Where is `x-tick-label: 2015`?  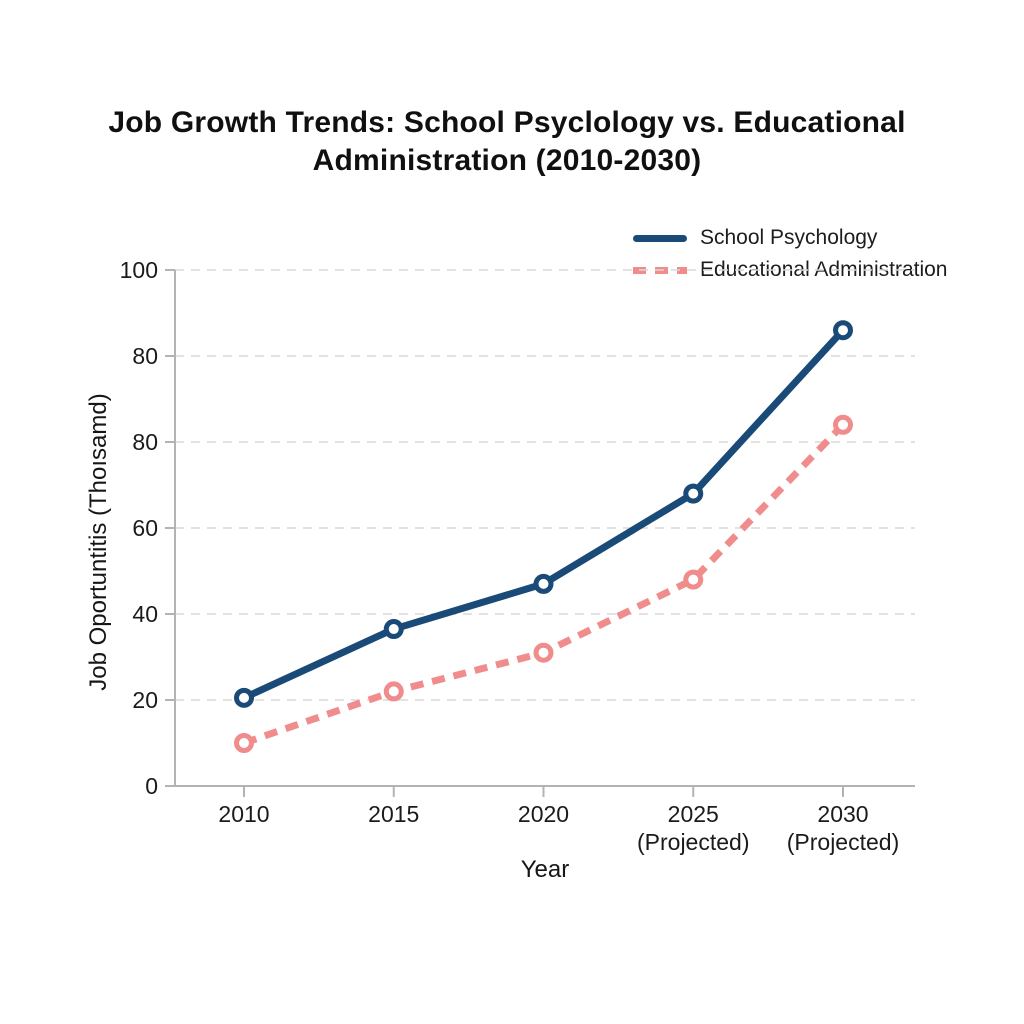 x-tick-label: 2015 is located at coordinates (393, 814).